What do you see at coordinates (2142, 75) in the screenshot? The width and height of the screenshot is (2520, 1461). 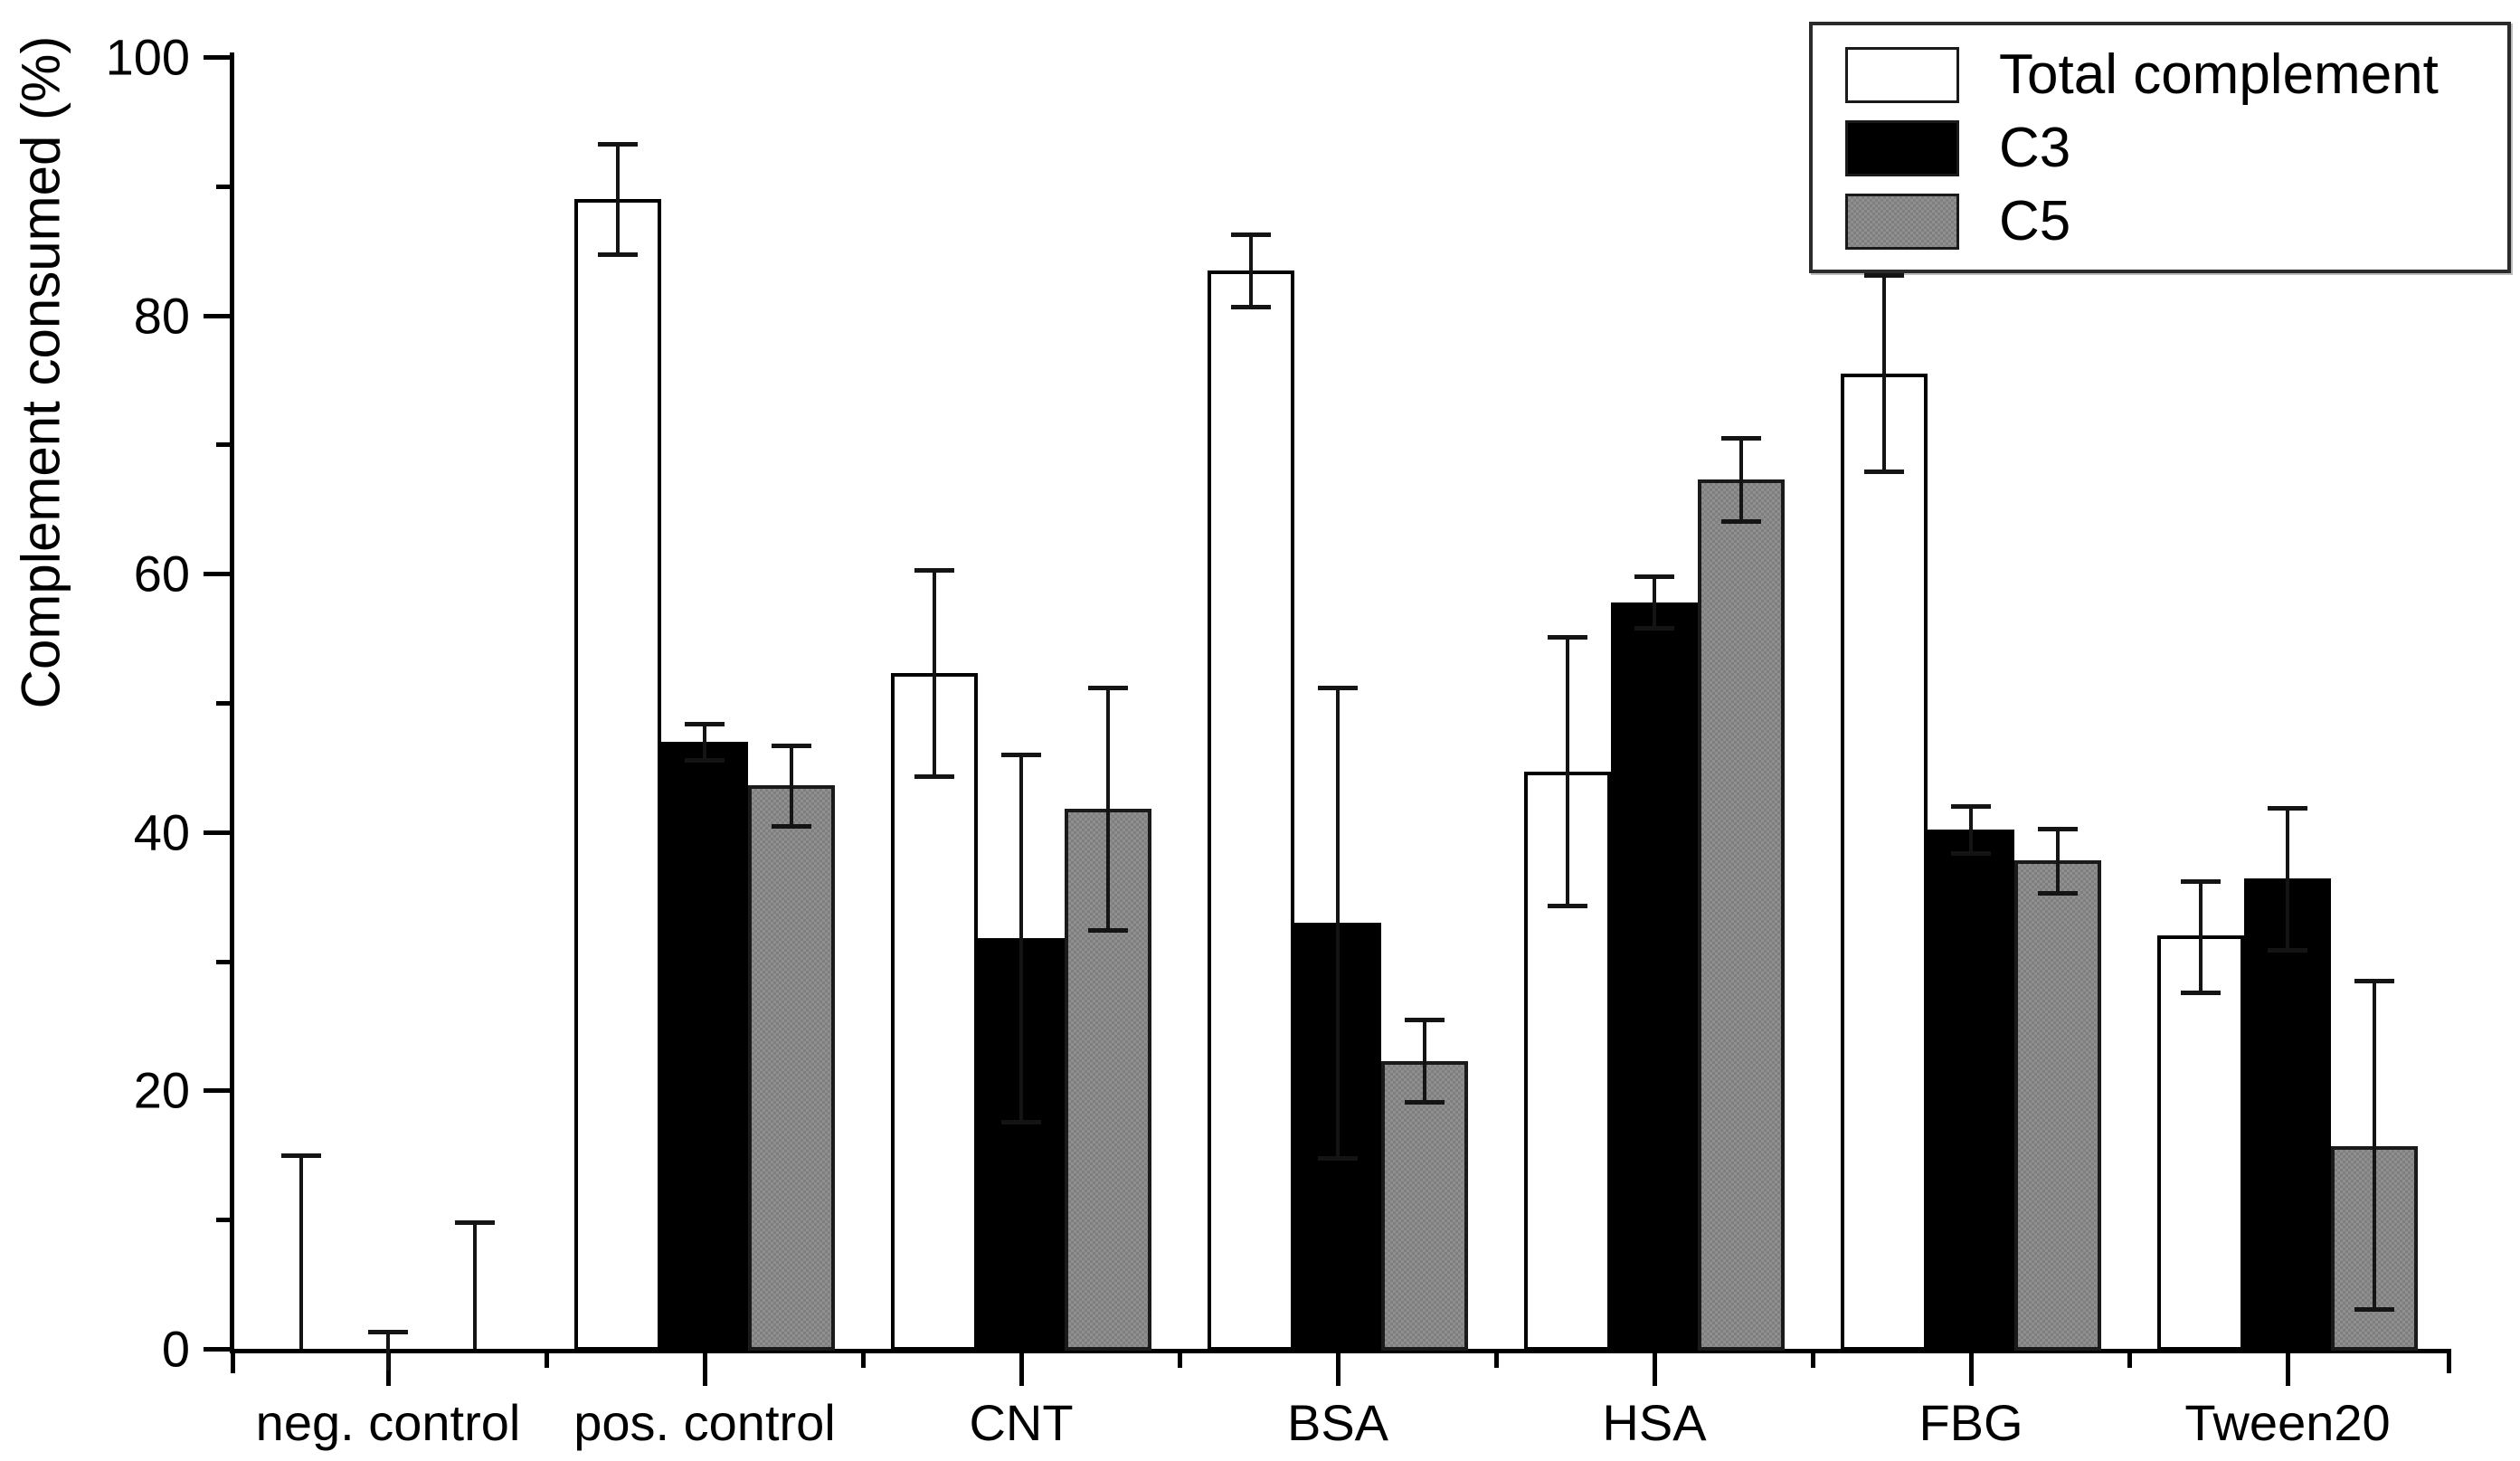 I see `legend-row: Total complement` at bounding box center [2142, 75].